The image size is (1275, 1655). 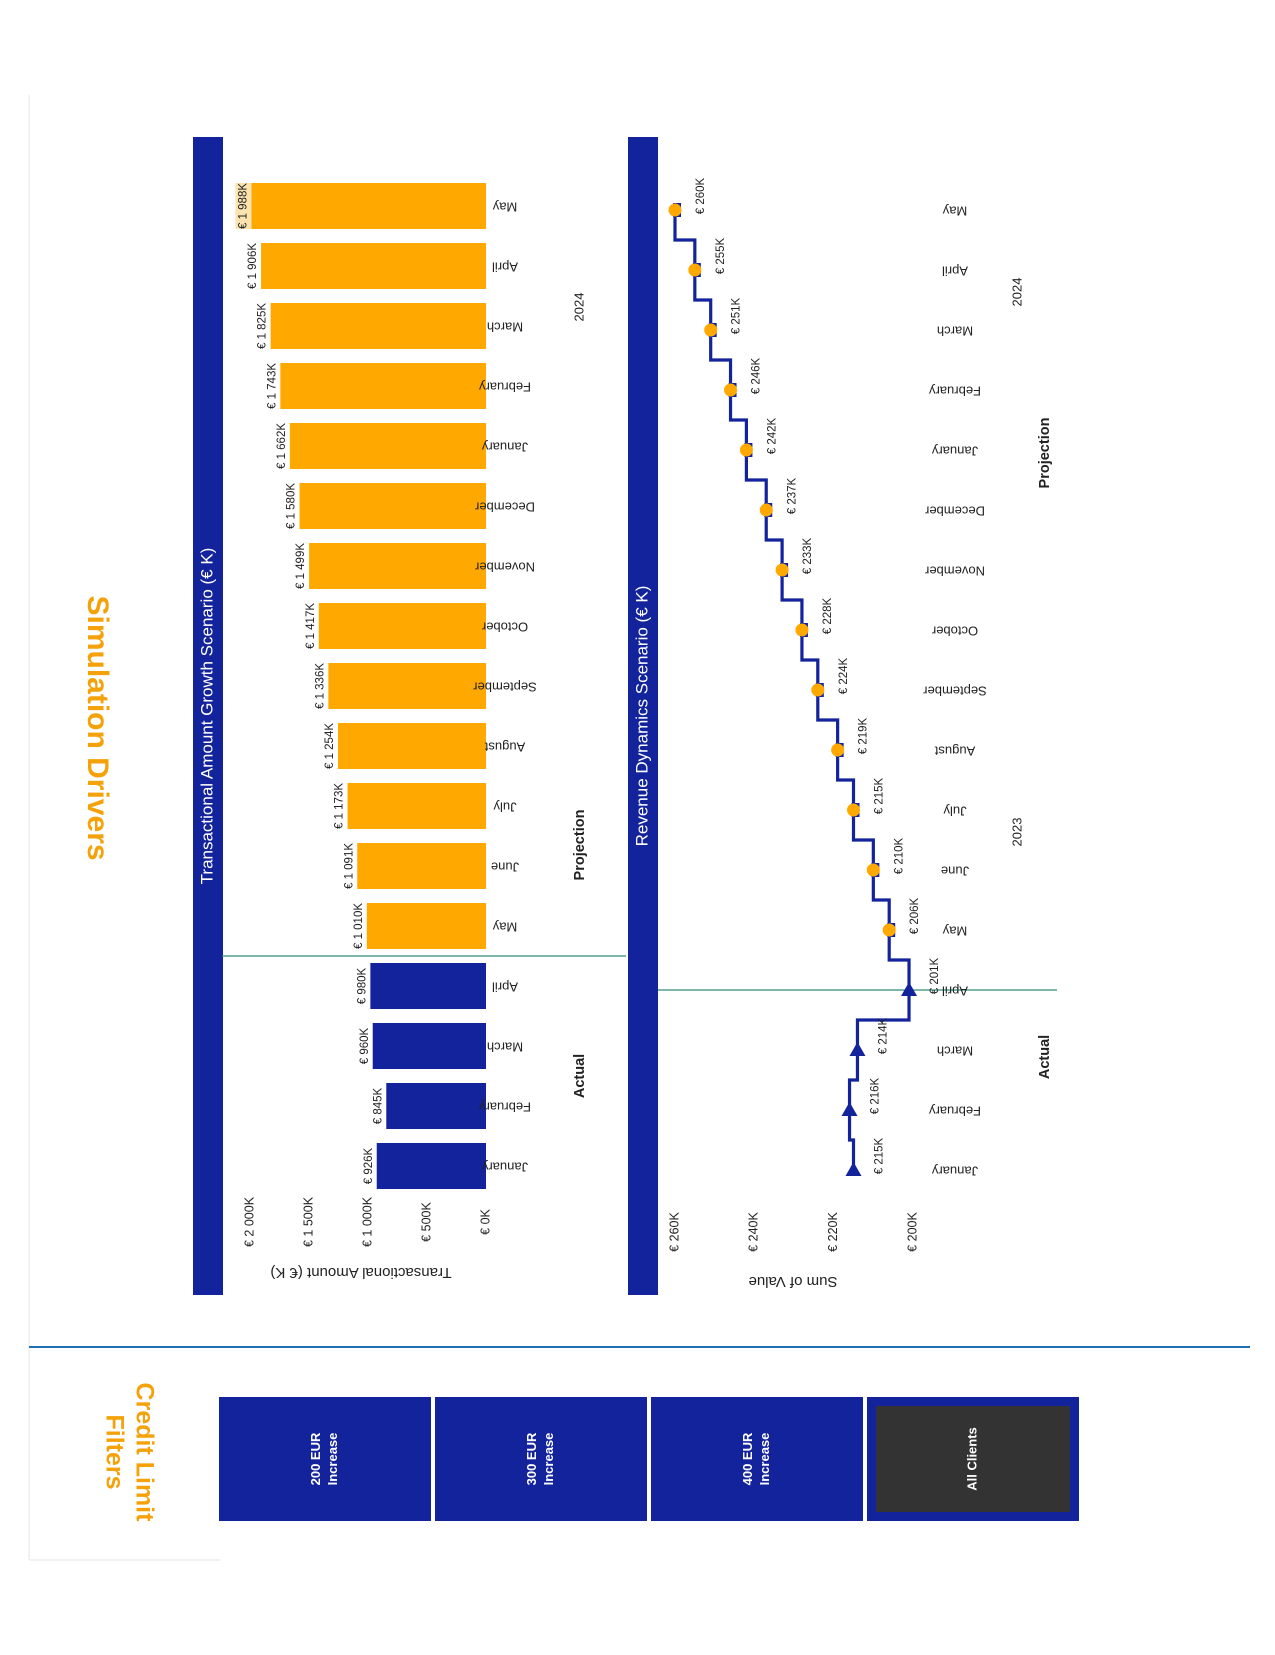 I want to click on line-category-label-group: August, so click(x=954, y=751).